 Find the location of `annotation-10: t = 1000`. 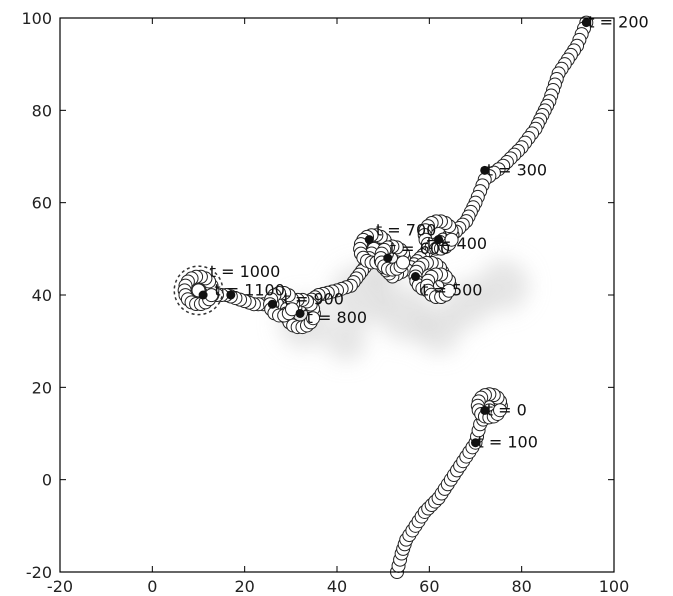

annotation-10: t = 1000 is located at coordinates (245, 271).